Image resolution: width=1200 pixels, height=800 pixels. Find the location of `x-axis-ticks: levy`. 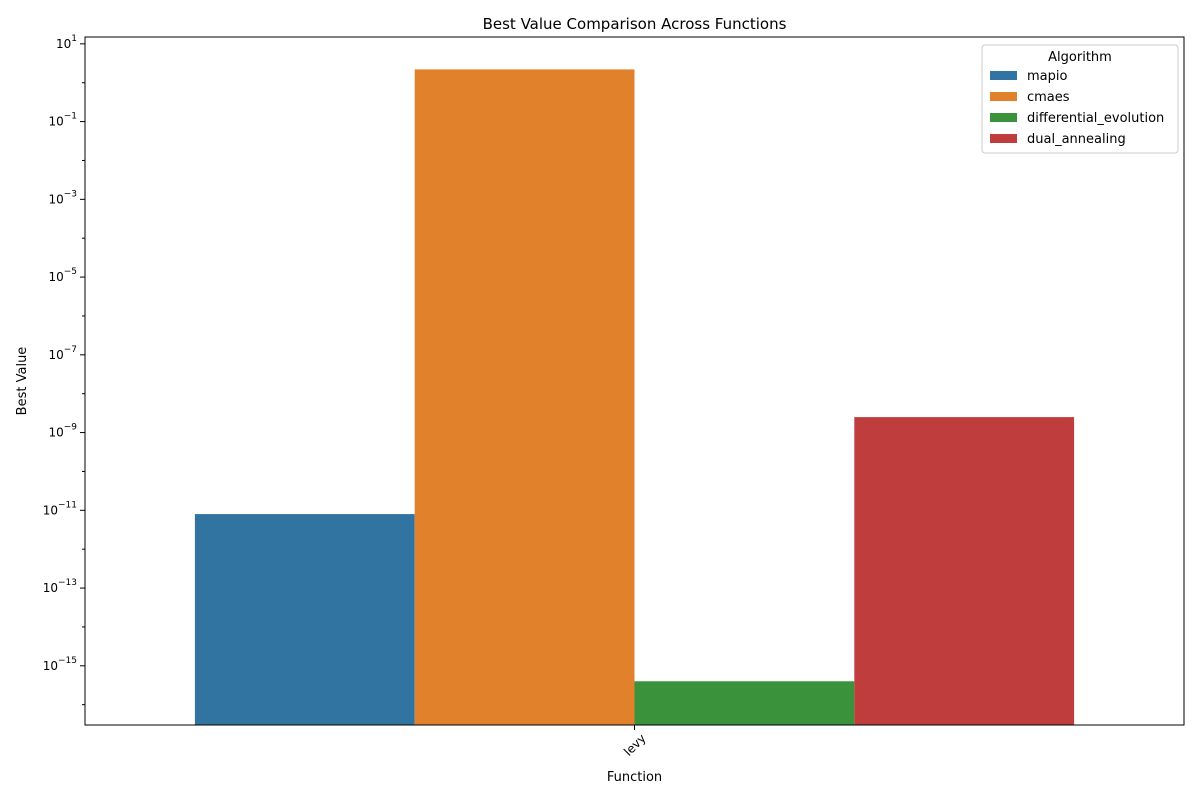

x-axis-ticks: levy is located at coordinates (635, 742).